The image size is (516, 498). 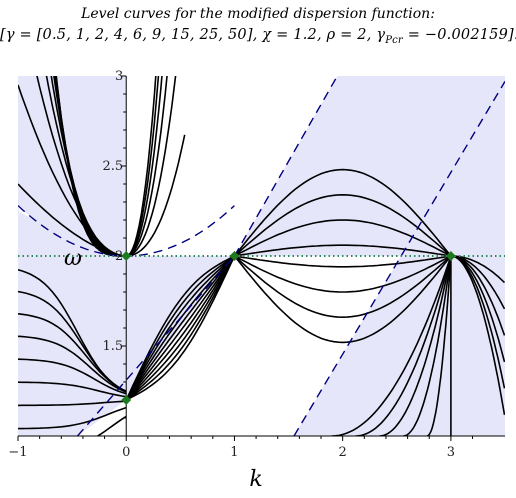 I want to click on level-curve-upper-left, so click(x=88, y=166).